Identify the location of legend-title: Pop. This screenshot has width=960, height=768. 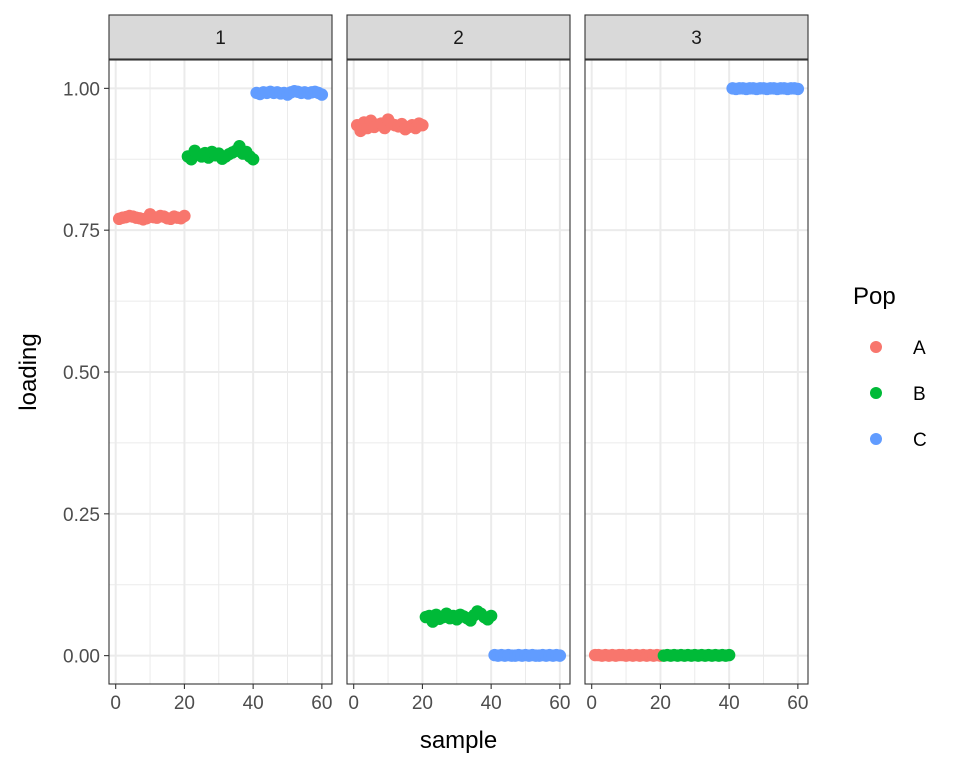
(874, 296).